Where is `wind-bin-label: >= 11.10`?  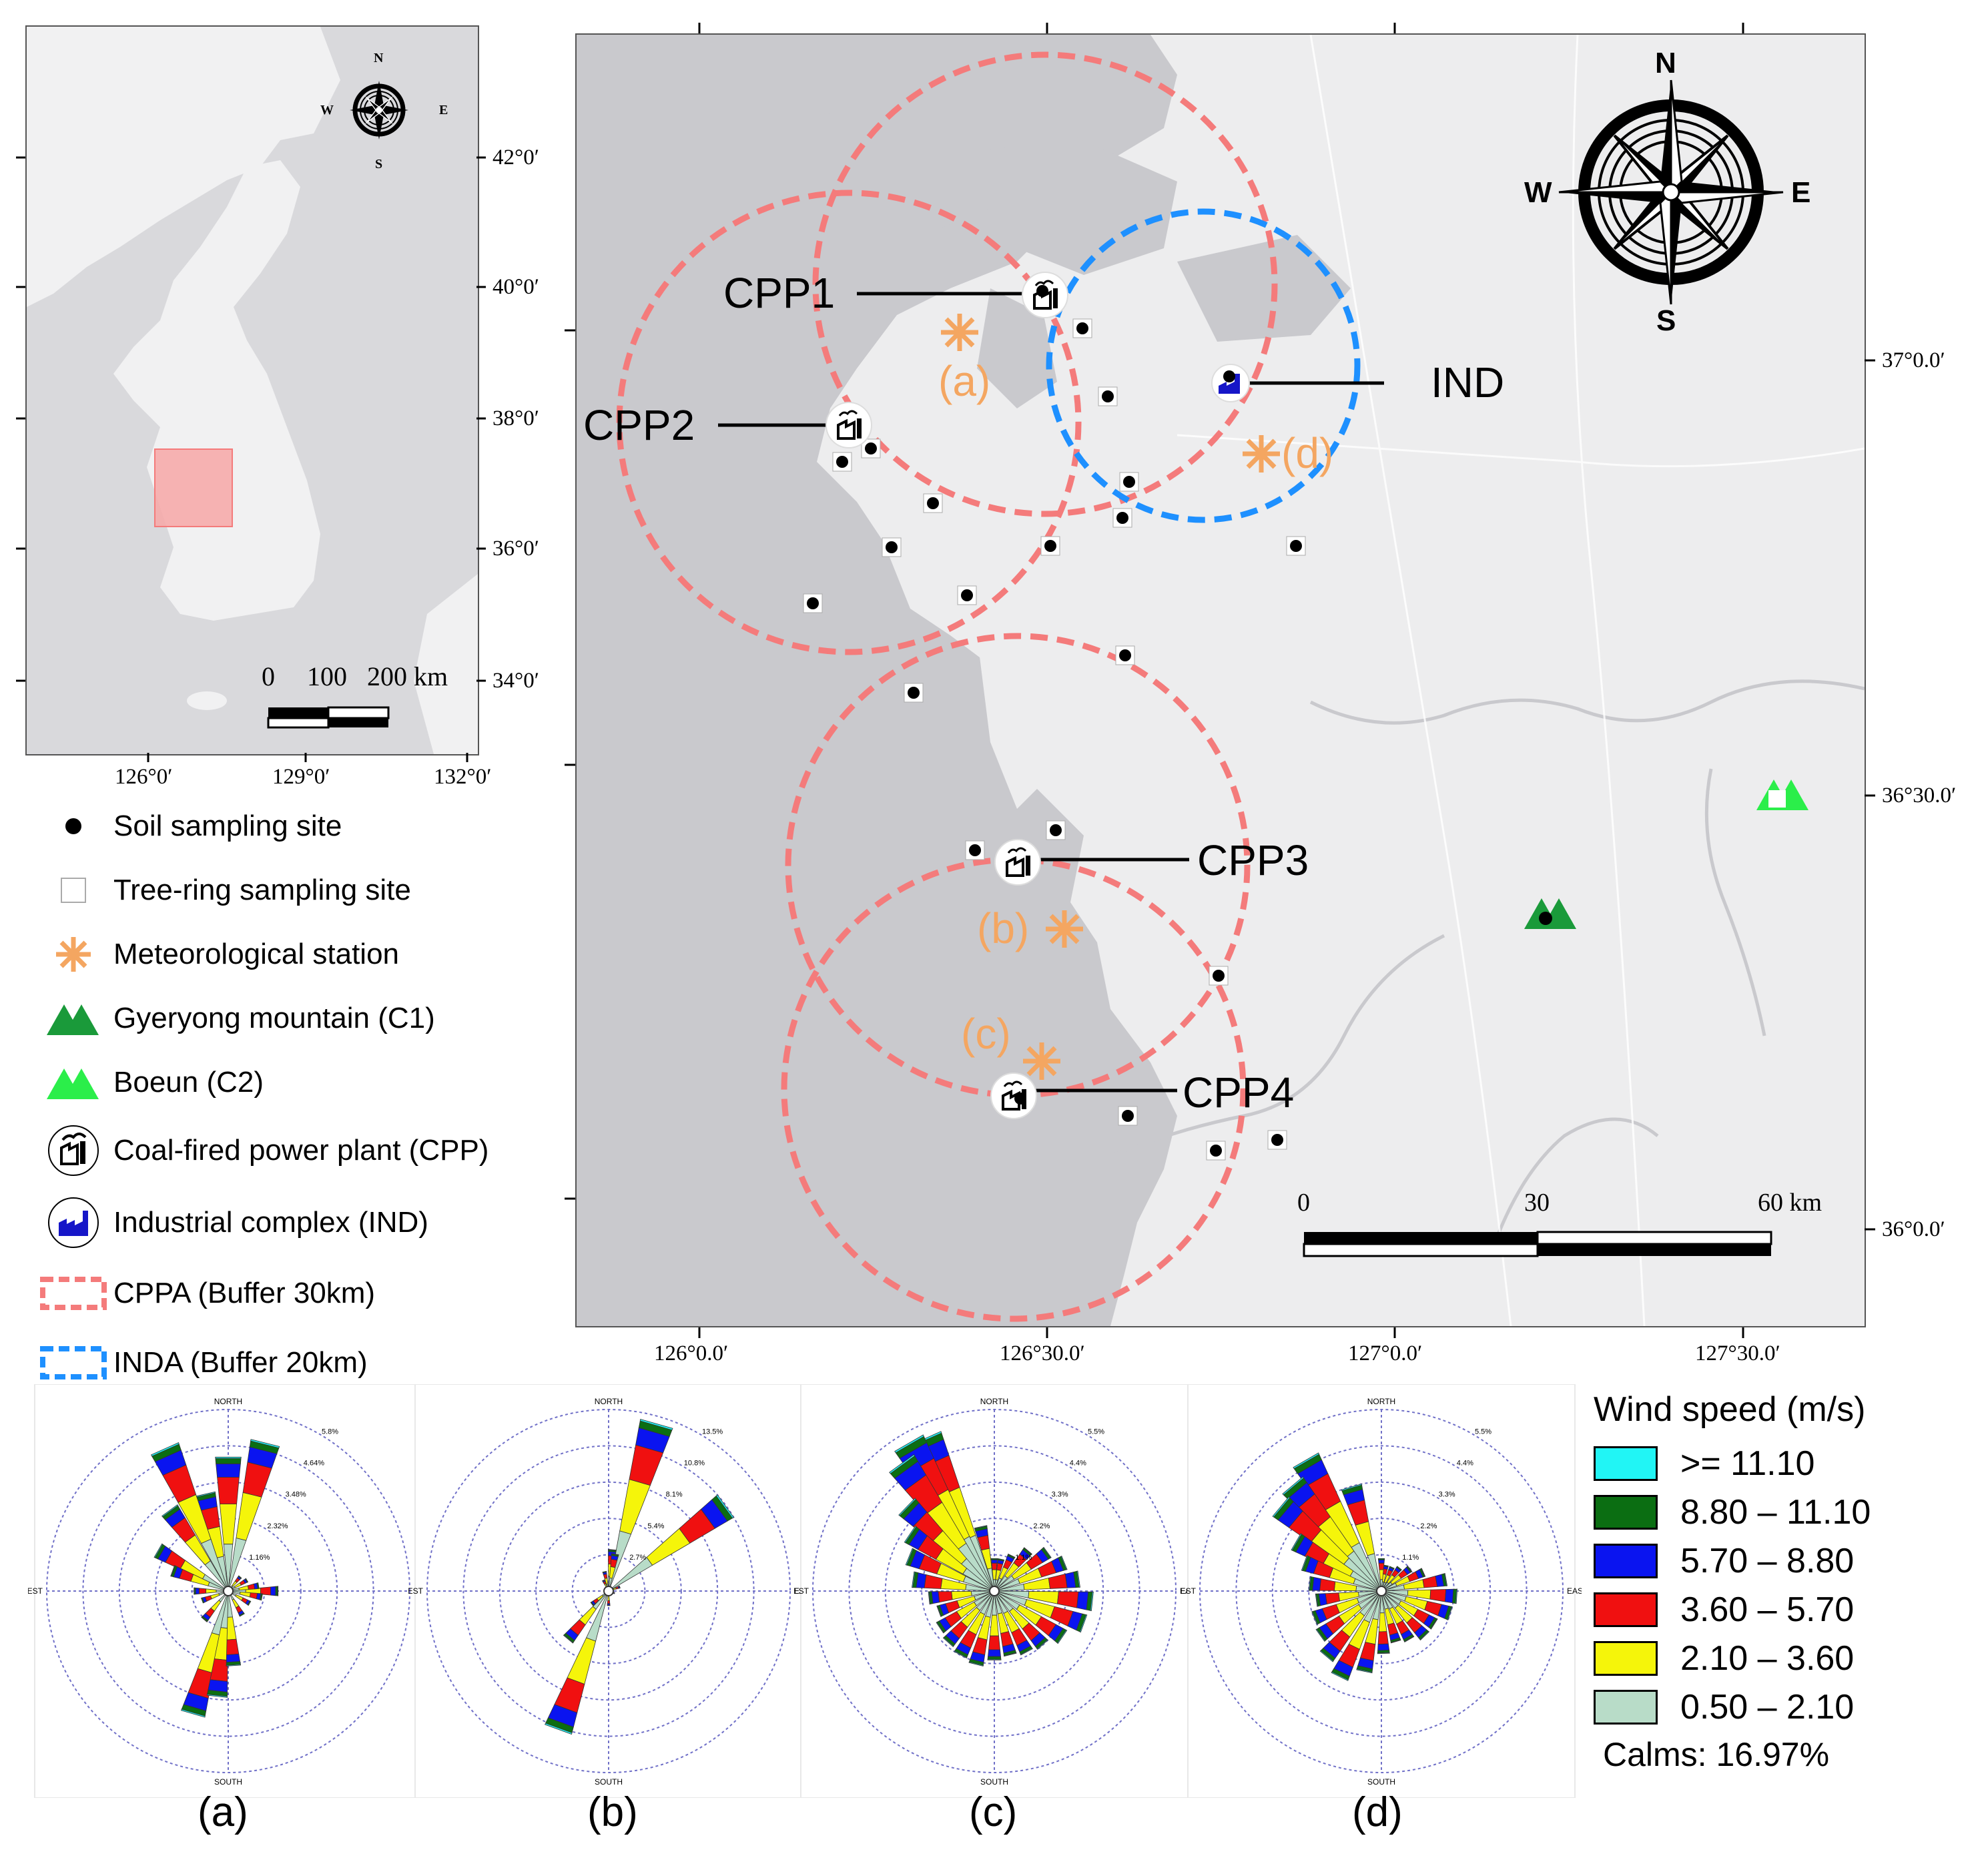
wind-bin-label: >= 11.10 is located at coordinates (1747, 1463).